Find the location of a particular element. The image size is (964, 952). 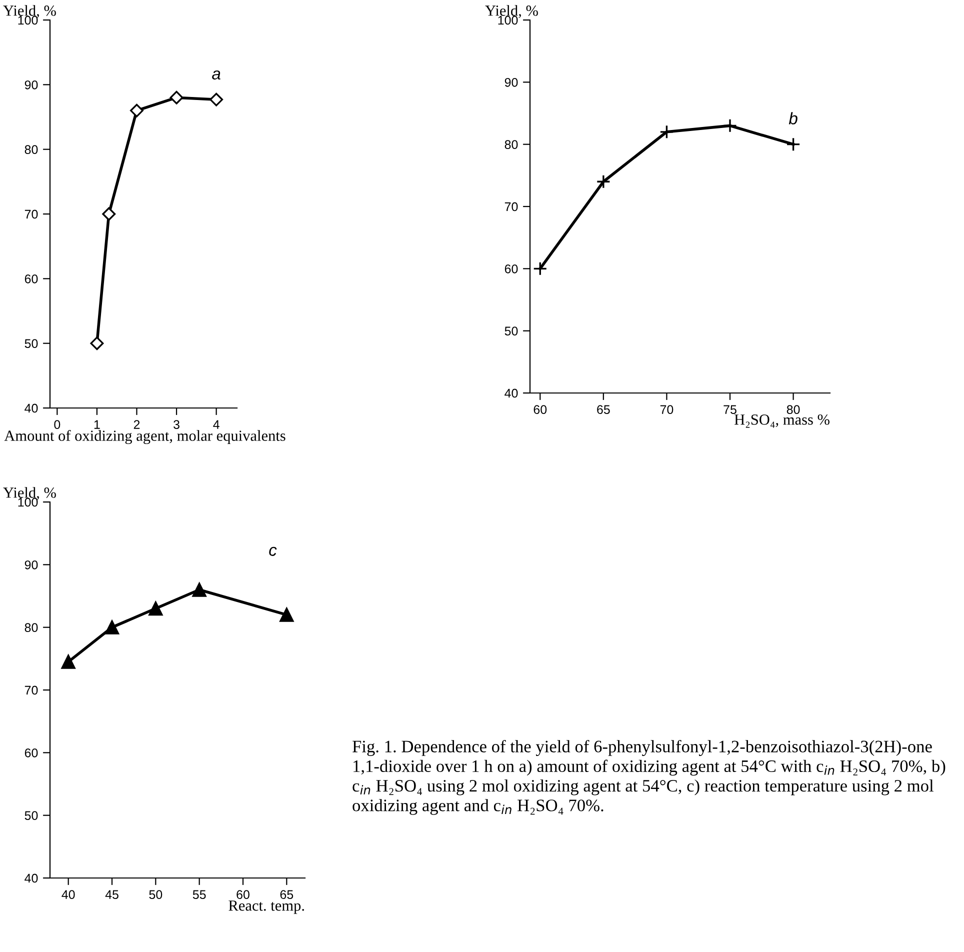

text: Fig. 1. Dependence of the yield of 6-phenylsulfonyl-1,2-benzoisothiazol-3(2H)-one 1,1-dioxide over 1 h on a) amount of oxidizing agent at 54°C with c$_{in}$ H₂SO₄ 70%, b) c$_{in}$ H₂SO₄ using 2 mol oxidizing agent at 54°C, c) reaction temperature using 2 mol oxidizing agent and c$_{in}$ H₂SO₄ 70%. is located at coordinates (649, 777).